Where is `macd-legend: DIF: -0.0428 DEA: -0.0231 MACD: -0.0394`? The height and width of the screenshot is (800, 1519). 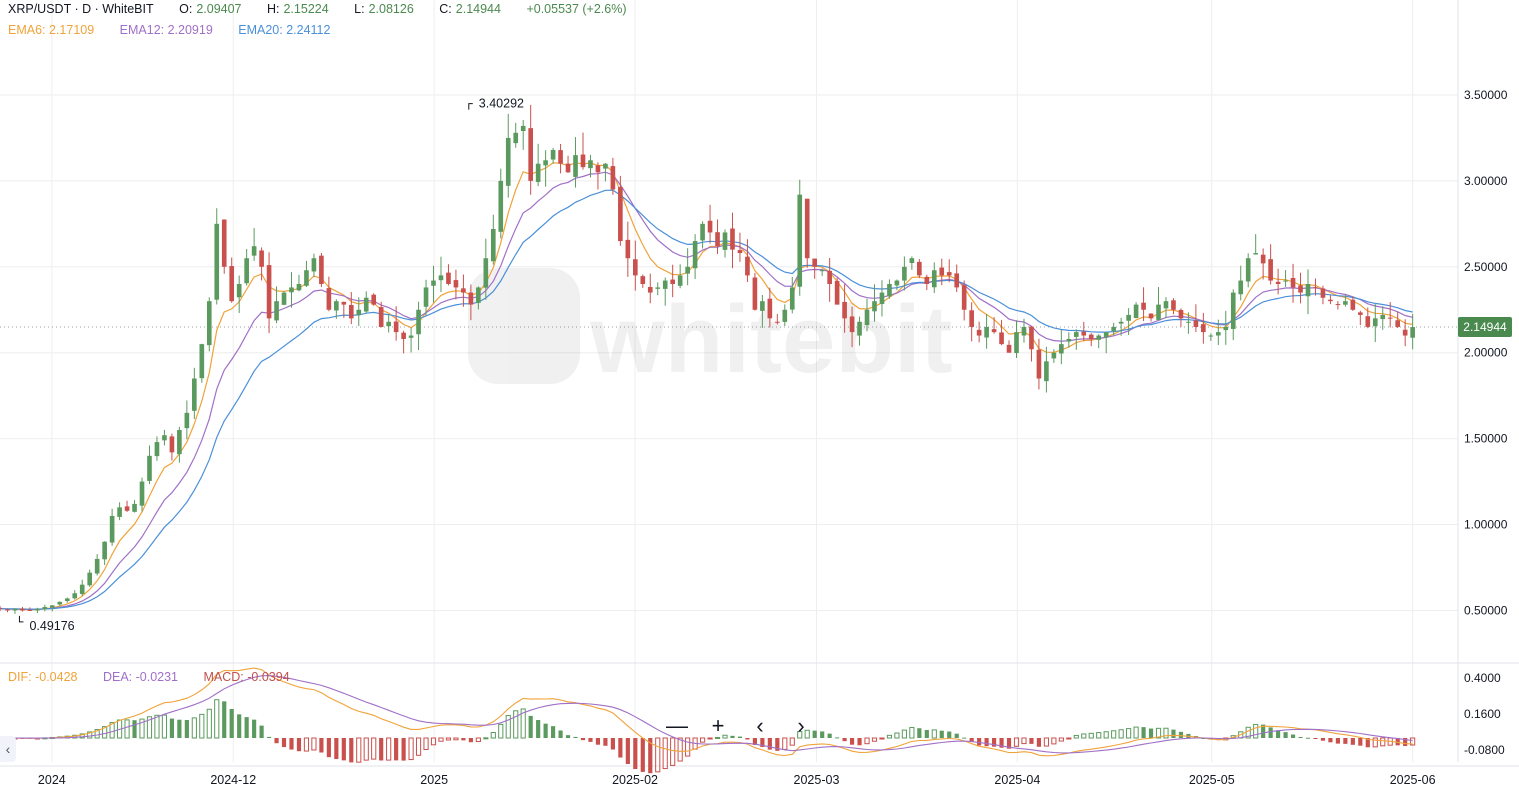 macd-legend: DIF: -0.0428 DEA: -0.0231 MACD: -0.0394 is located at coordinates (151, 677).